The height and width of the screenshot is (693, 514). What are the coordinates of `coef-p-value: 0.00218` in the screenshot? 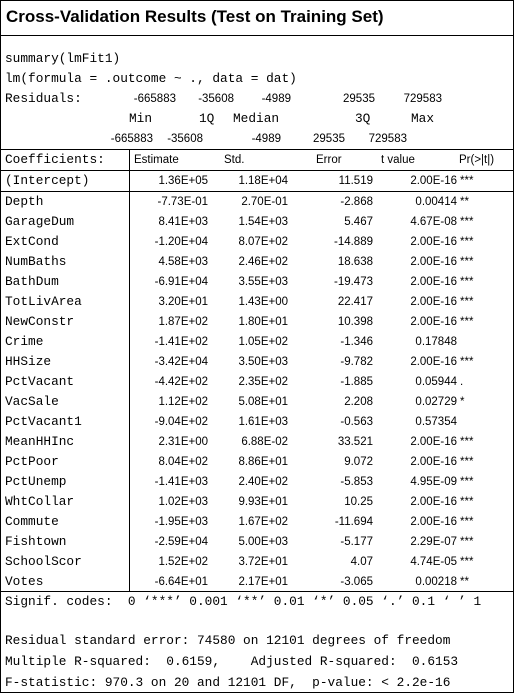 It's located at (436, 582).